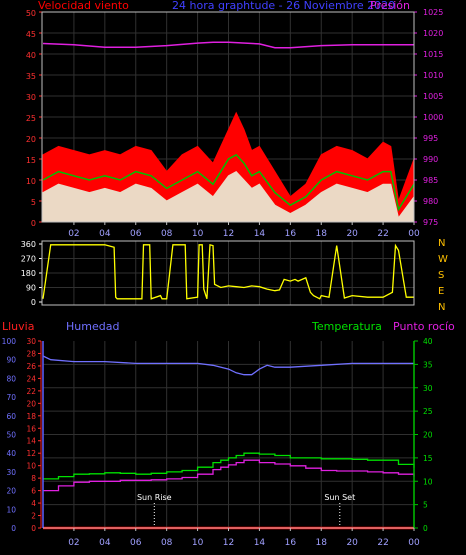 The height and width of the screenshot is (555, 466). Describe the element at coordinates (31, 97) in the screenshot. I see `wind-y-tick-label: 30` at that location.